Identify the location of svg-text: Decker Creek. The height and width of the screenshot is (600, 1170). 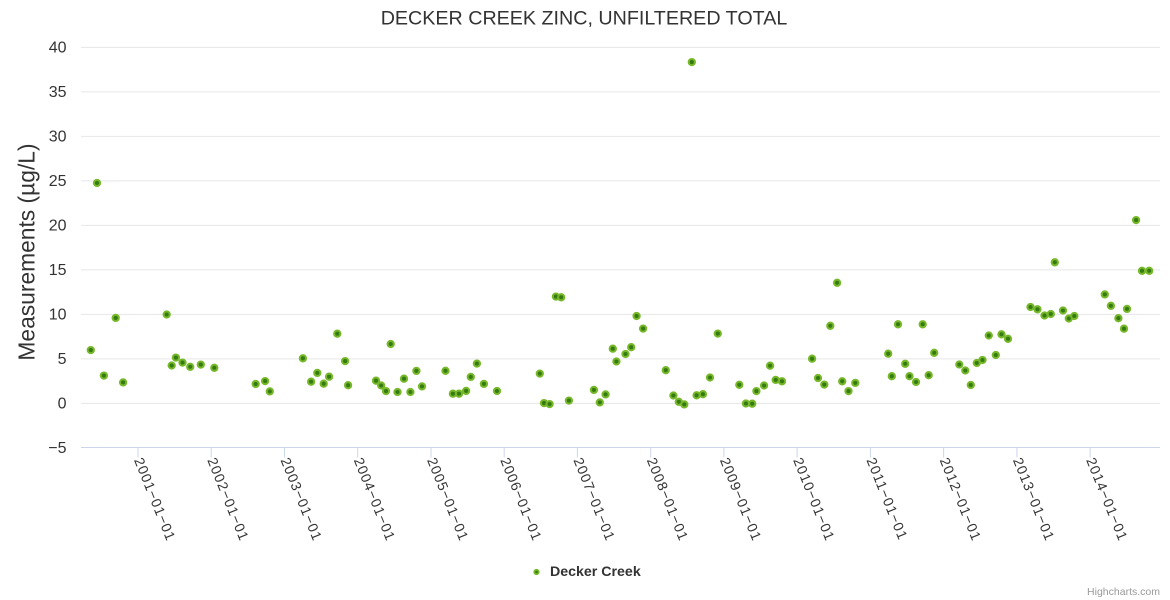
(595, 572).